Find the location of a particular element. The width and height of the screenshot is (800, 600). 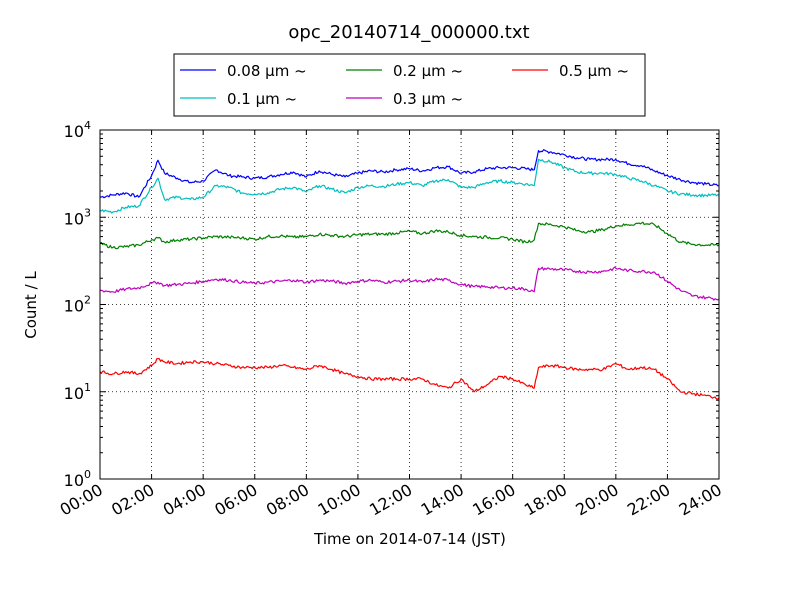

x-tick-label: 12:00 is located at coordinates (390, 500).